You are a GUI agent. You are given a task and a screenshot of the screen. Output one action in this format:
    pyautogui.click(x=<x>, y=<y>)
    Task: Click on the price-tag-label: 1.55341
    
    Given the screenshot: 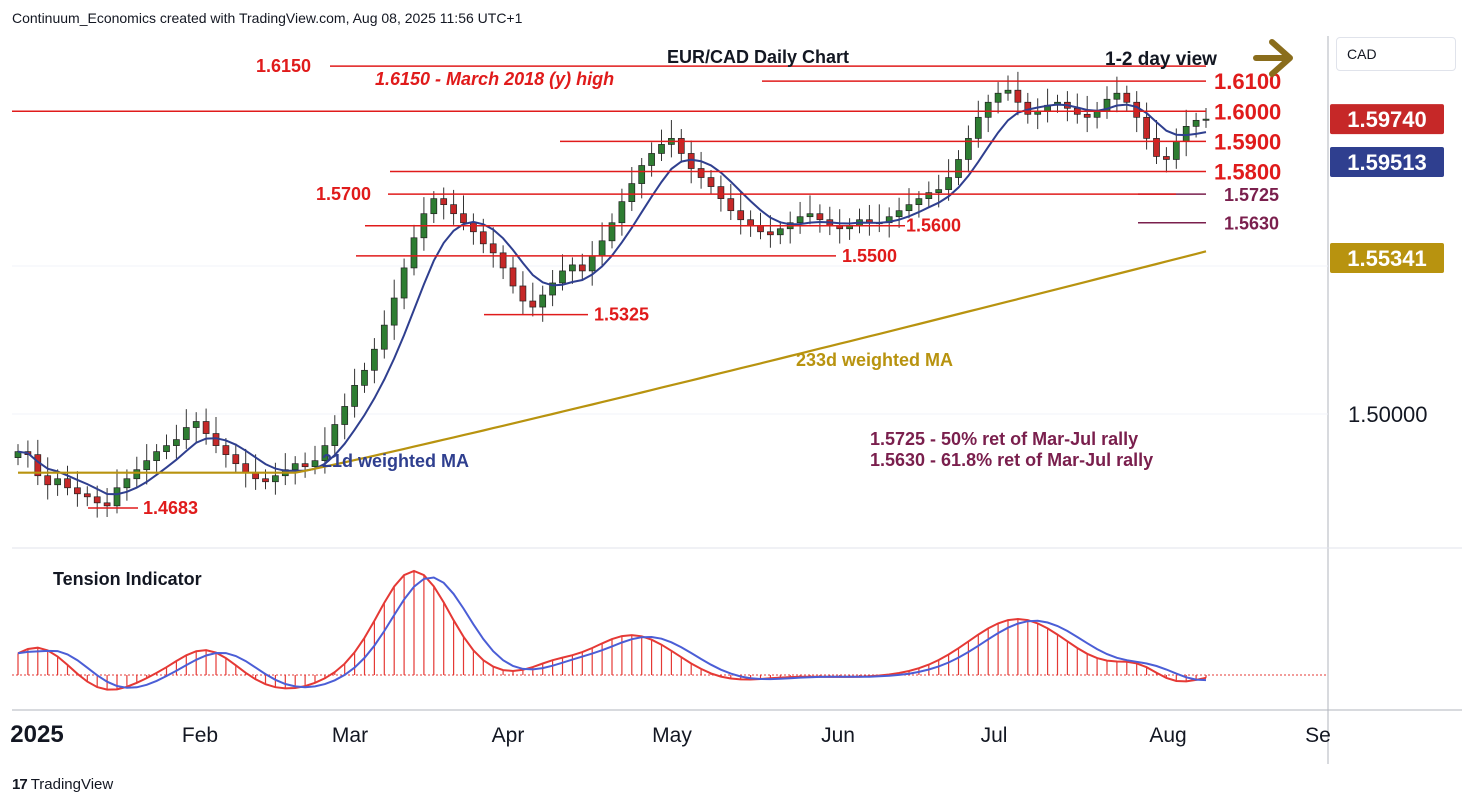 What is the action you would take?
    pyautogui.click(x=1387, y=258)
    